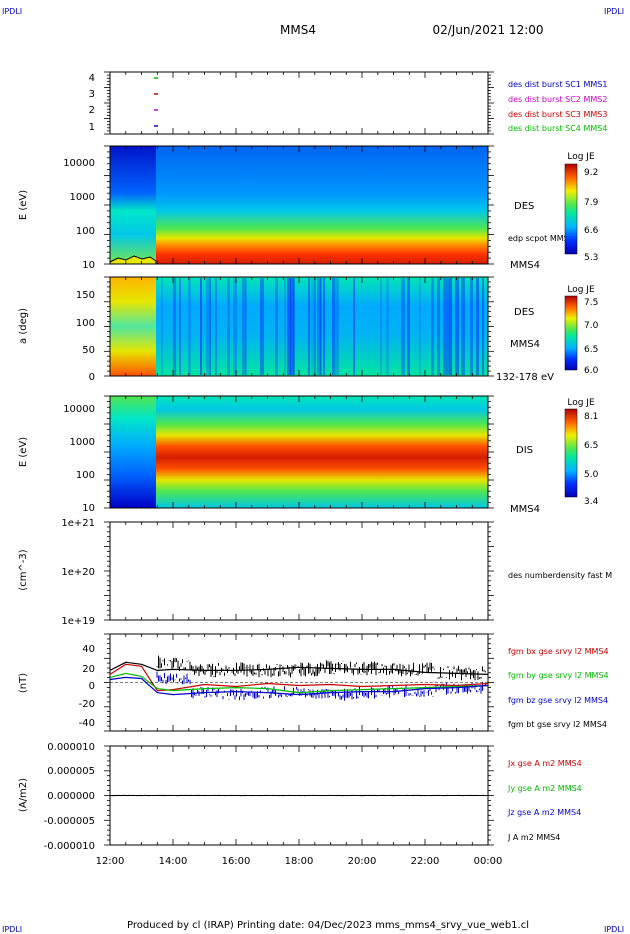 This screenshot has width=630, height=934. What do you see at coordinates (85, 295) in the screenshot?
I see `des-pitch-tick-label: 150` at bounding box center [85, 295].